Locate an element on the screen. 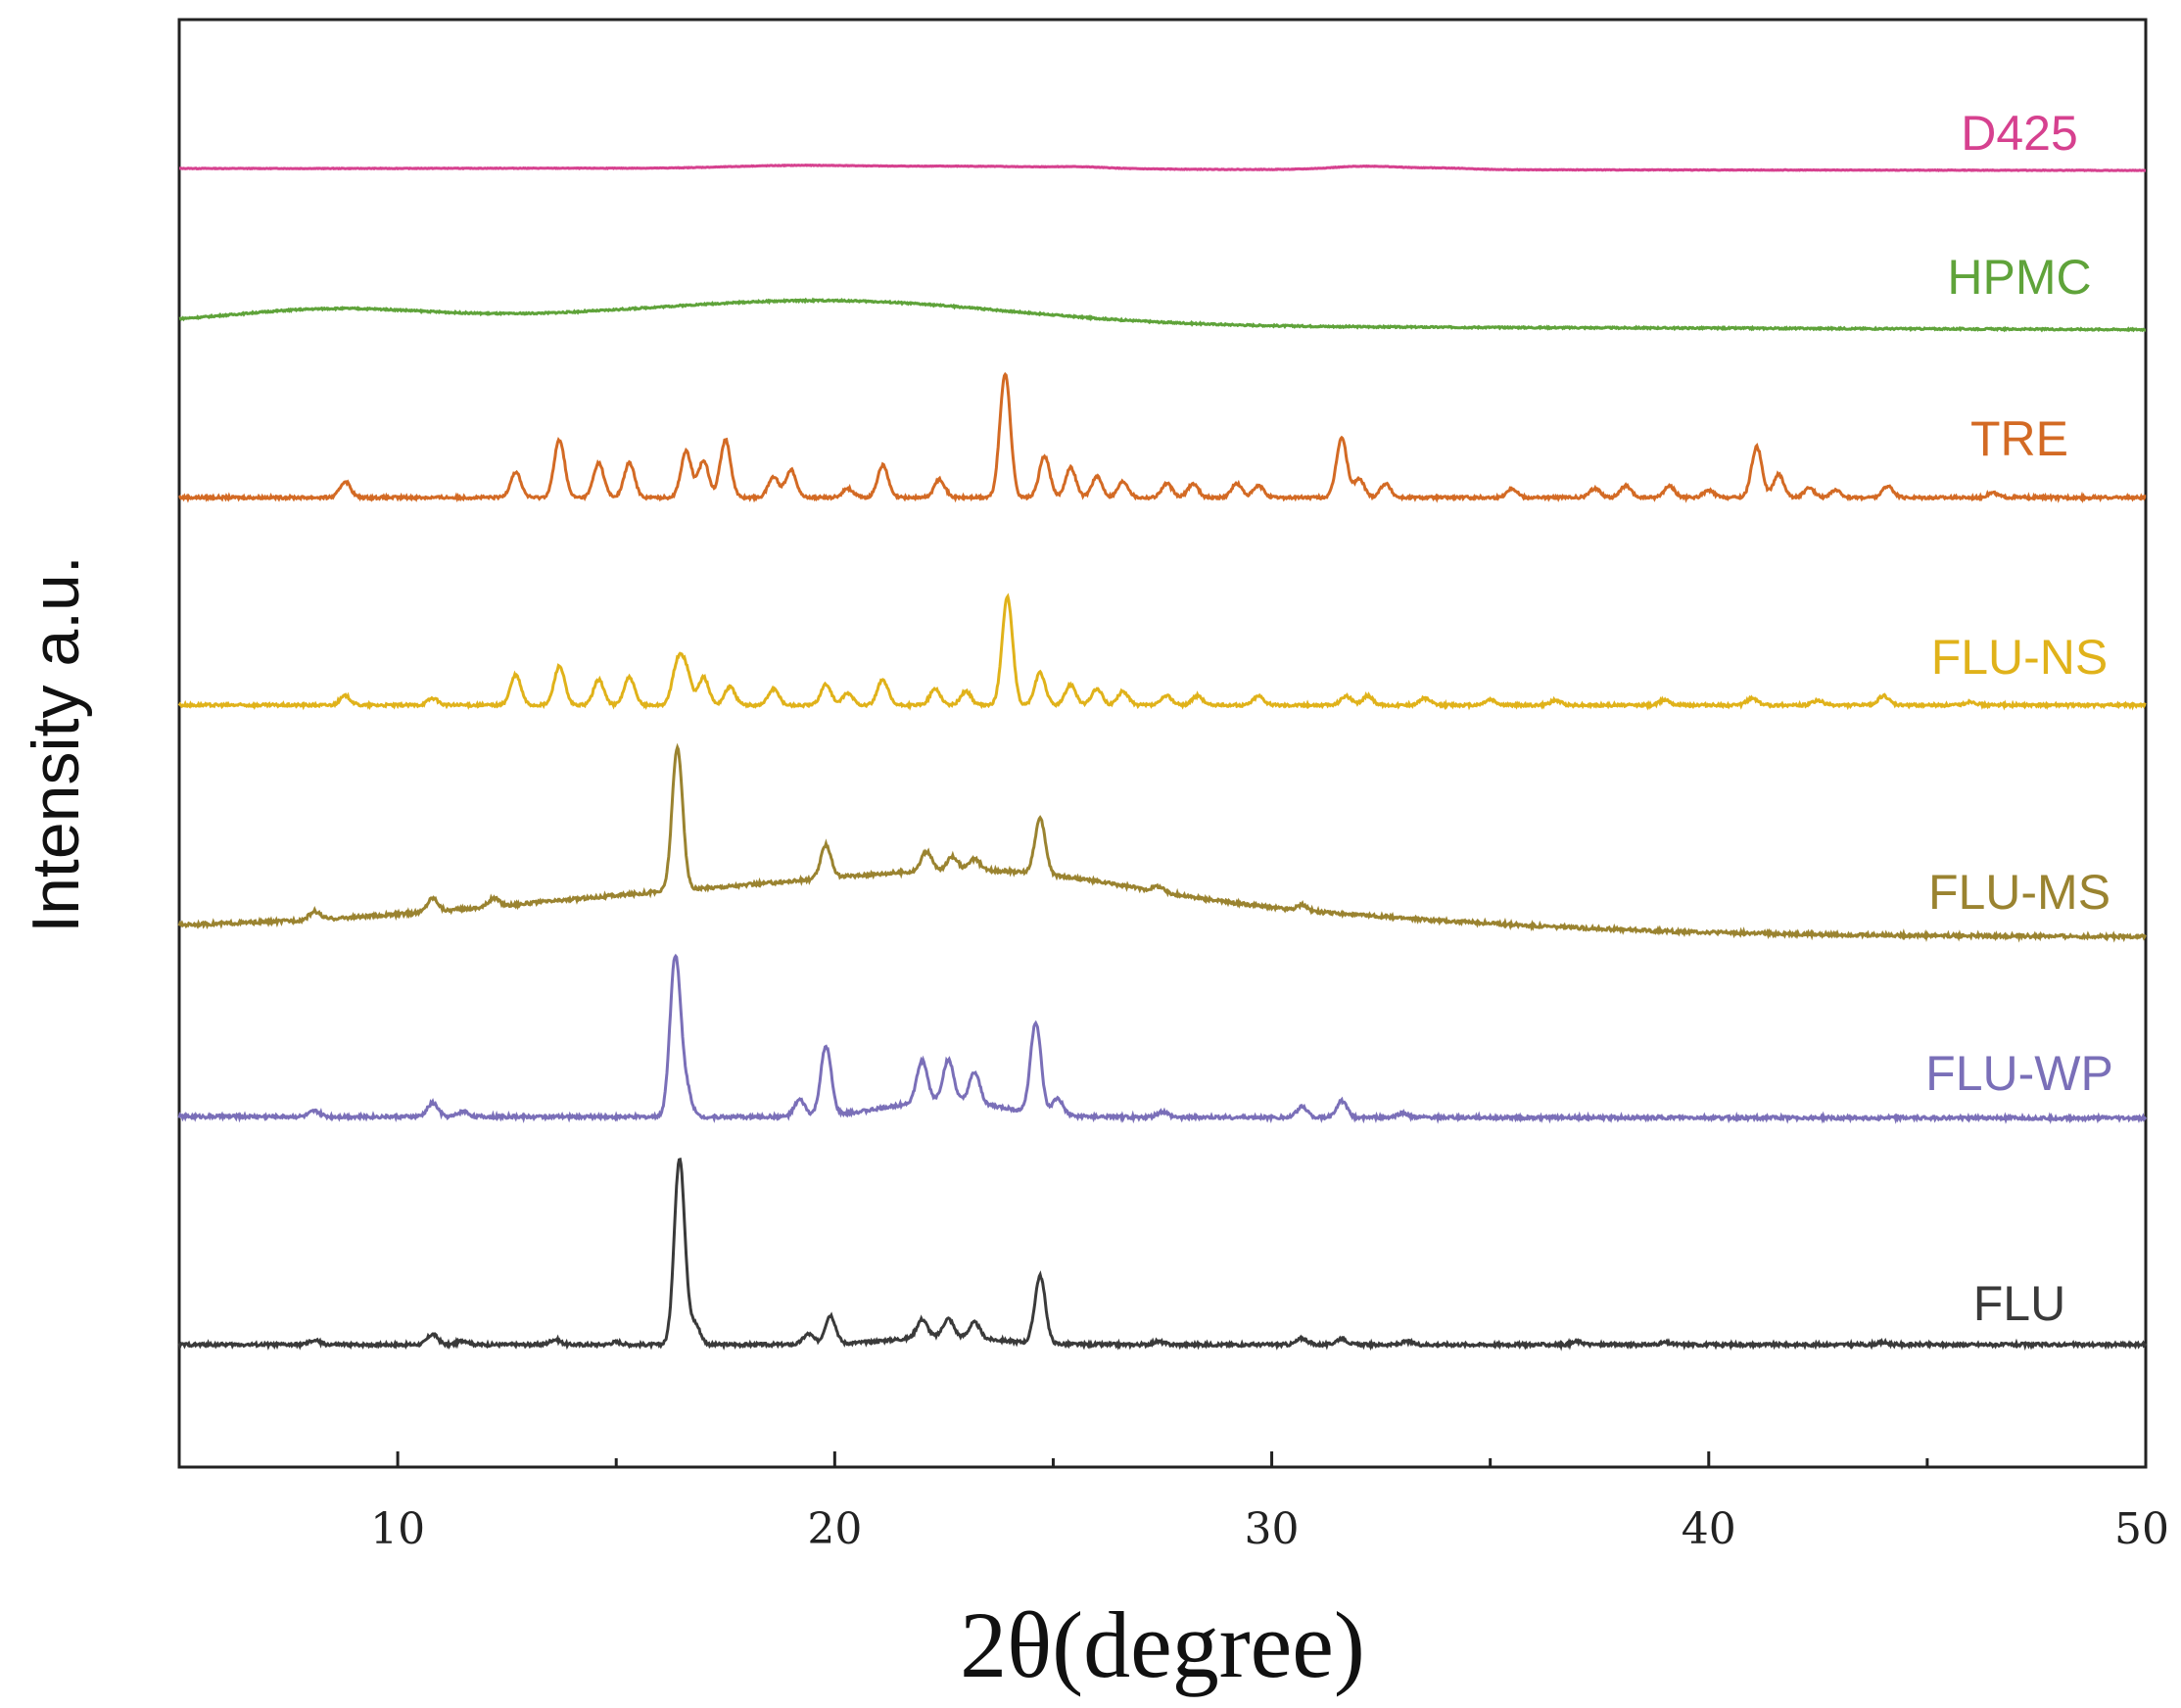  series-line-flu-ns is located at coordinates (1162, 652).